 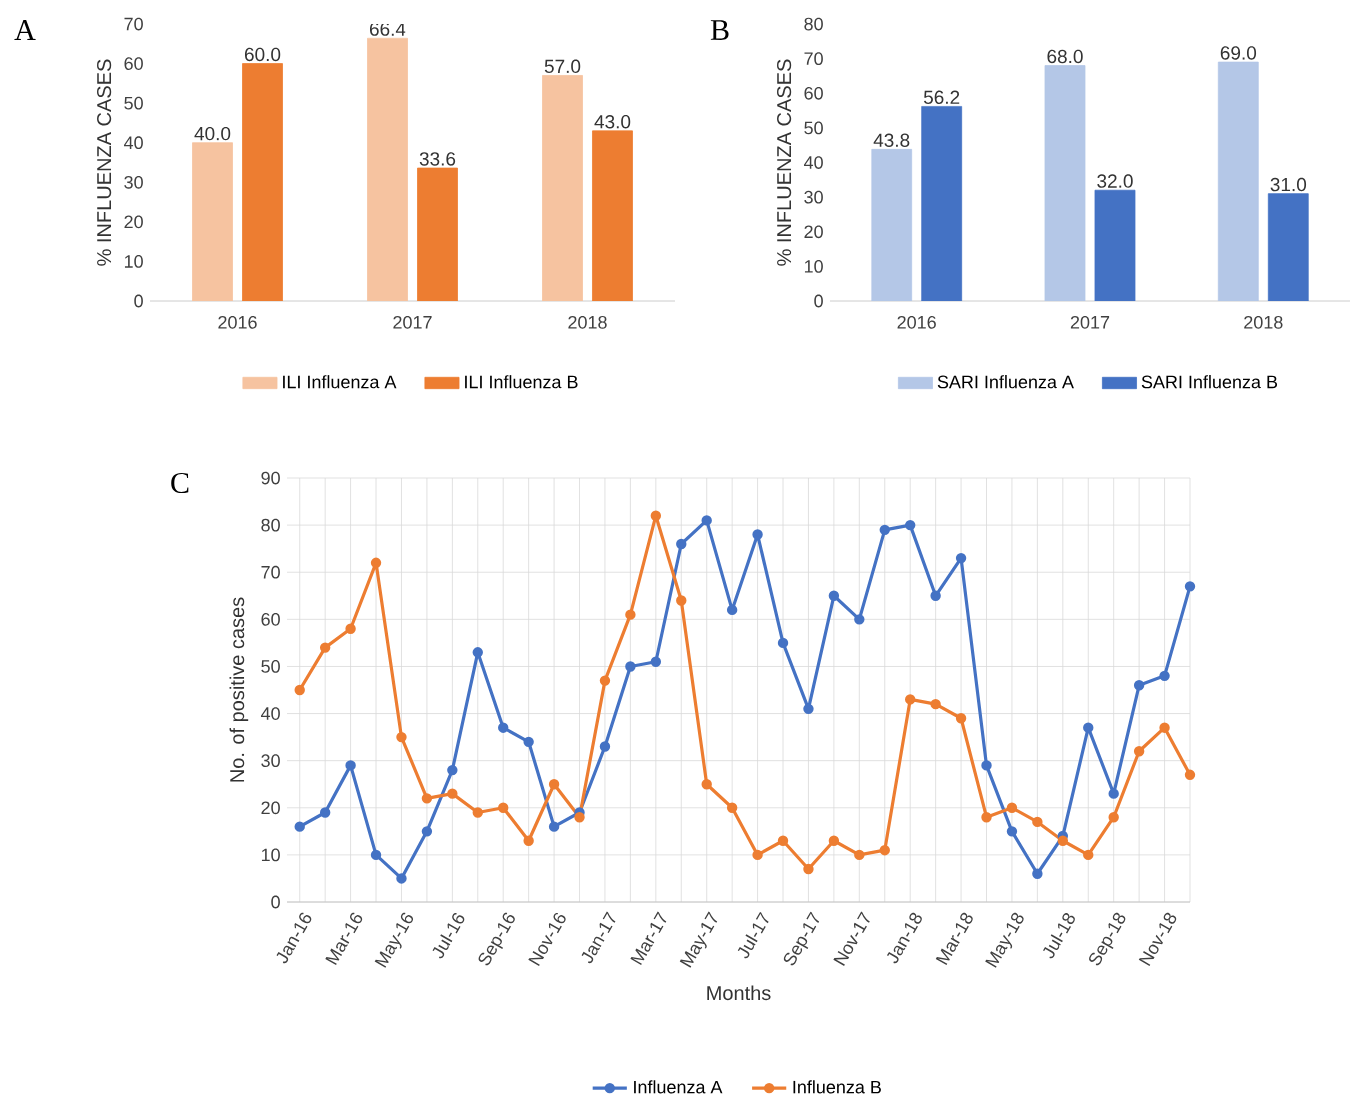 What do you see at coordinates (340, 382) in the screenshot?
I see `legend-label: ILI Influenza A` at bounding box center [340, 382].